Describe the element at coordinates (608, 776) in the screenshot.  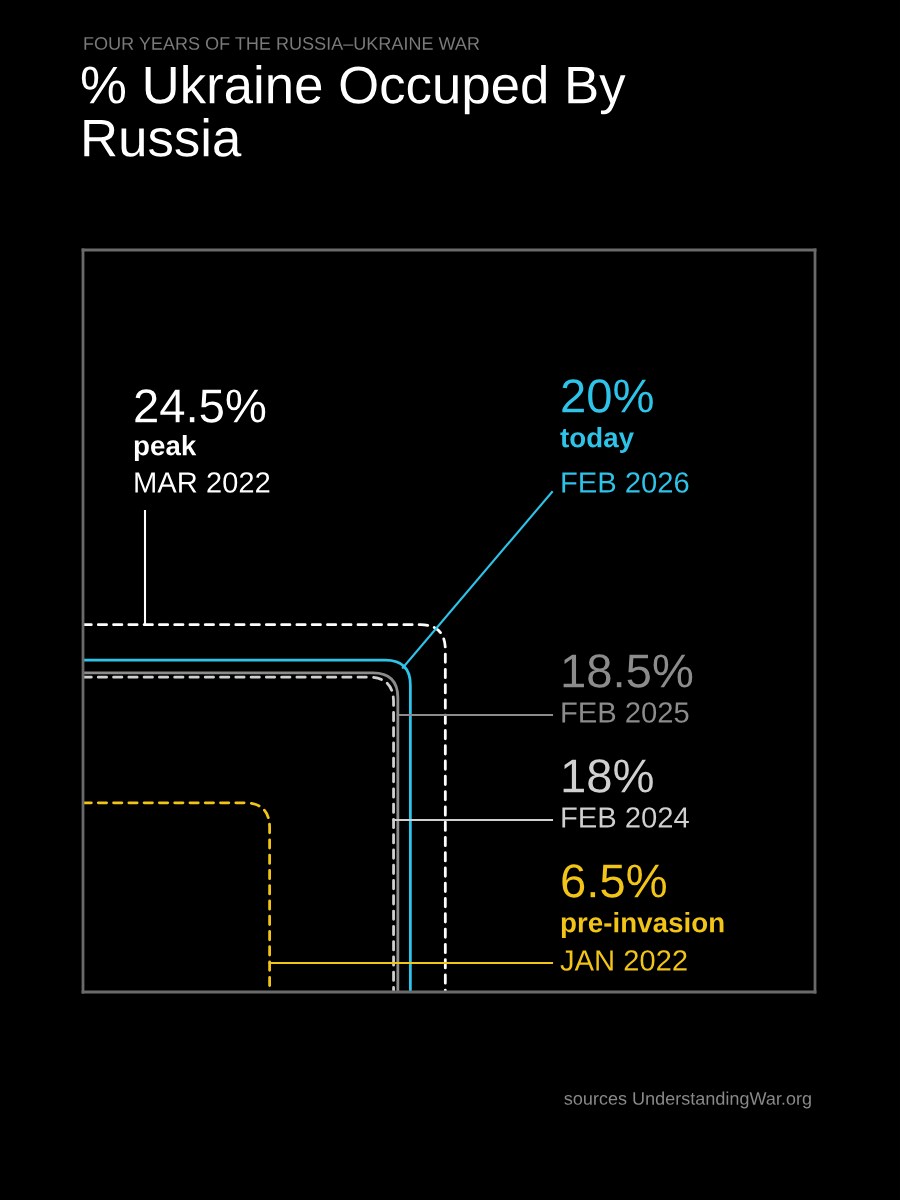
I see `data-label: 18%` at that location.